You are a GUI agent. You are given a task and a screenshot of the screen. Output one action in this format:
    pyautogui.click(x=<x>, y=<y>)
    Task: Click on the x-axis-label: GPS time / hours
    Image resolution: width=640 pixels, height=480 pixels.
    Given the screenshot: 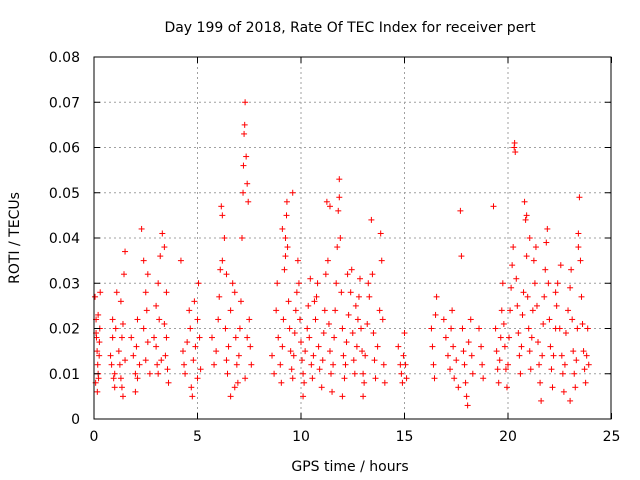 What is the action you would take?
    pyautogui.click(x=349, y=467)
    